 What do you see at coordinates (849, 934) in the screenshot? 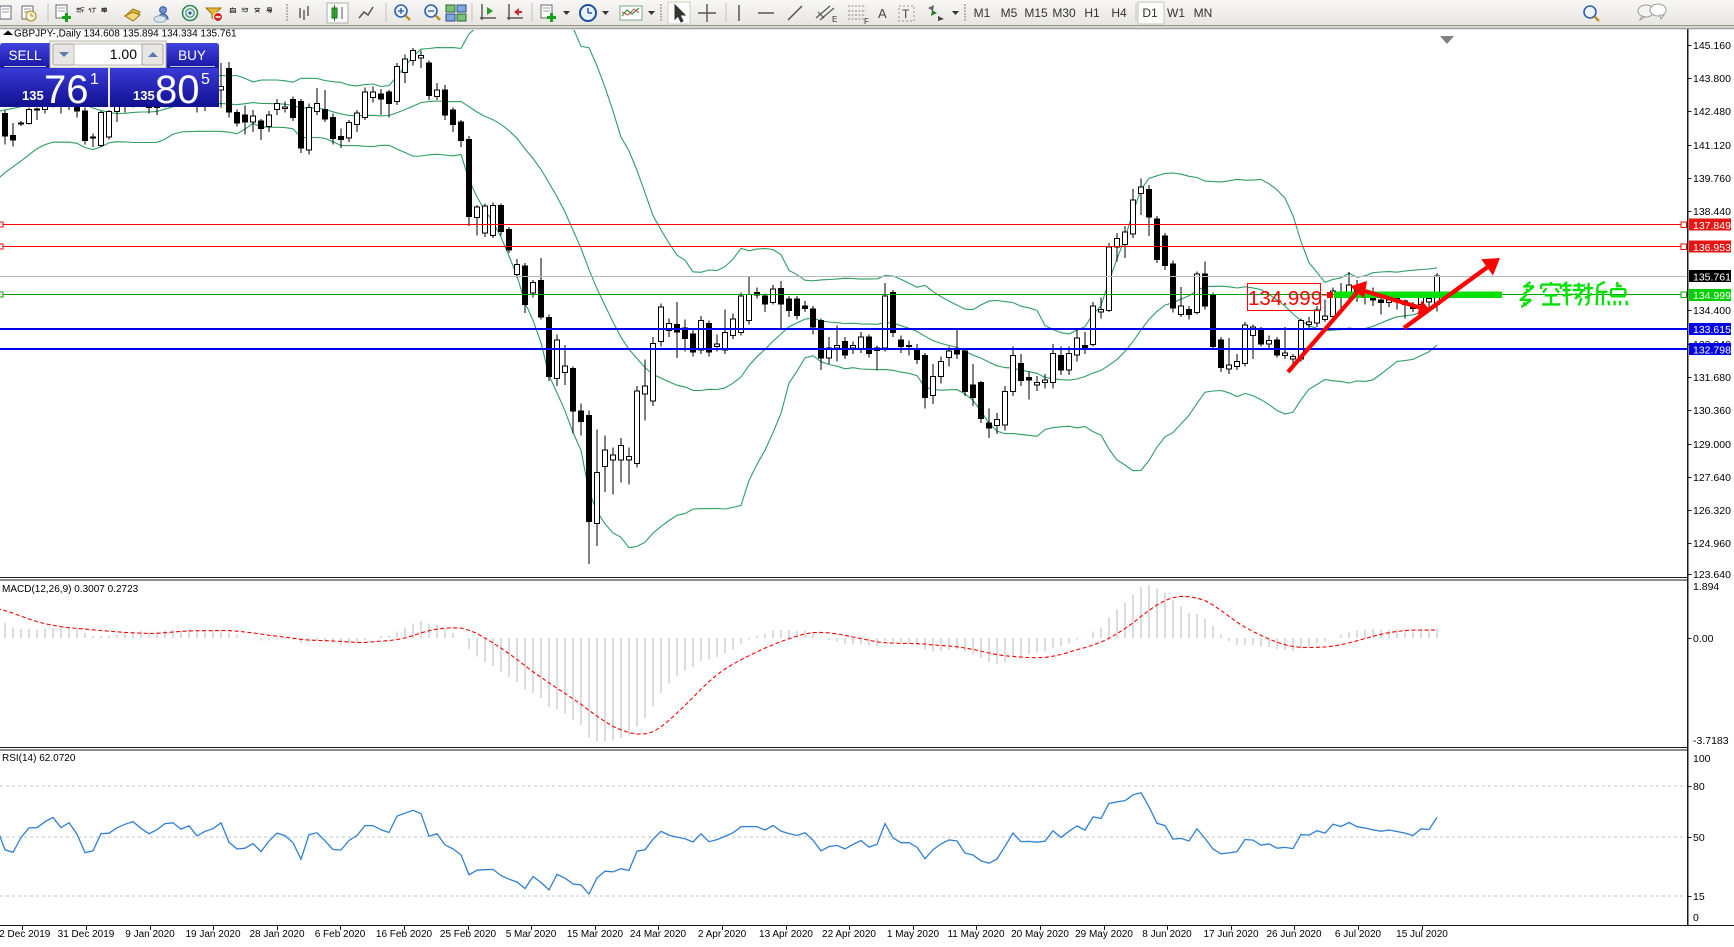
I see `svg-text: 22 Apr 2020` at bounding box center [849, 934].